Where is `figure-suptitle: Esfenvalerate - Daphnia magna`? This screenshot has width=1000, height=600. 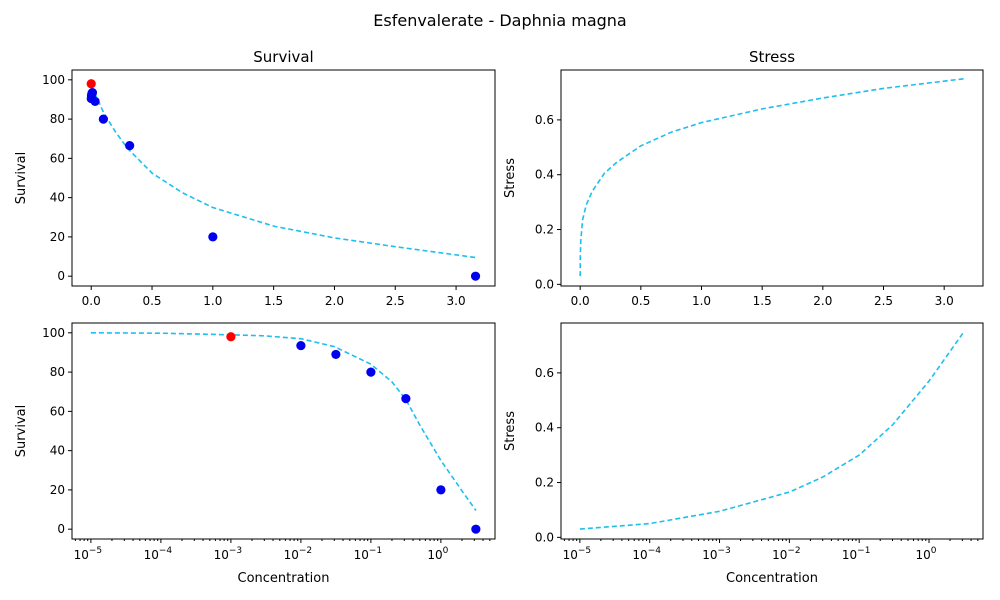 figure-suptitle: Esfenvalerate - Daphnia magna is located at coordinates (499, 20).